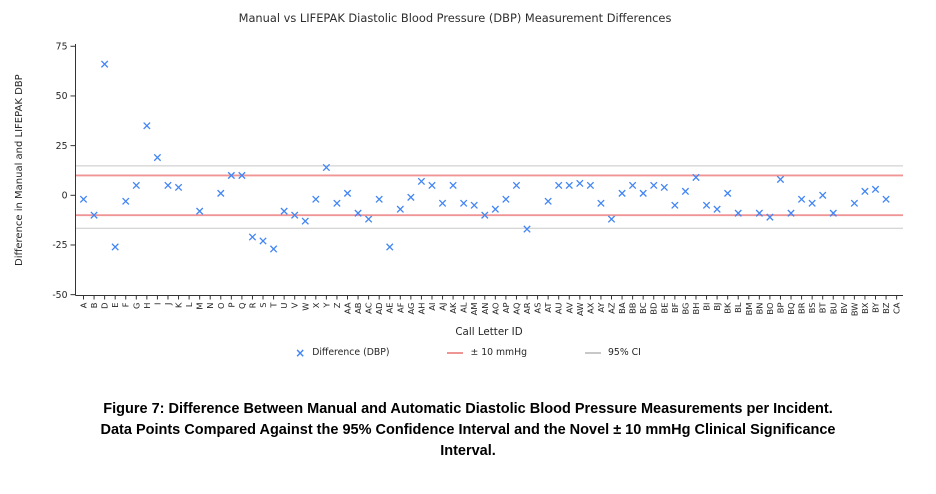 The image size is (936, 494). Describe the element at coordinates (675, 307) in the screenshot. I see `x-tick-label-BF: BF` at that location.